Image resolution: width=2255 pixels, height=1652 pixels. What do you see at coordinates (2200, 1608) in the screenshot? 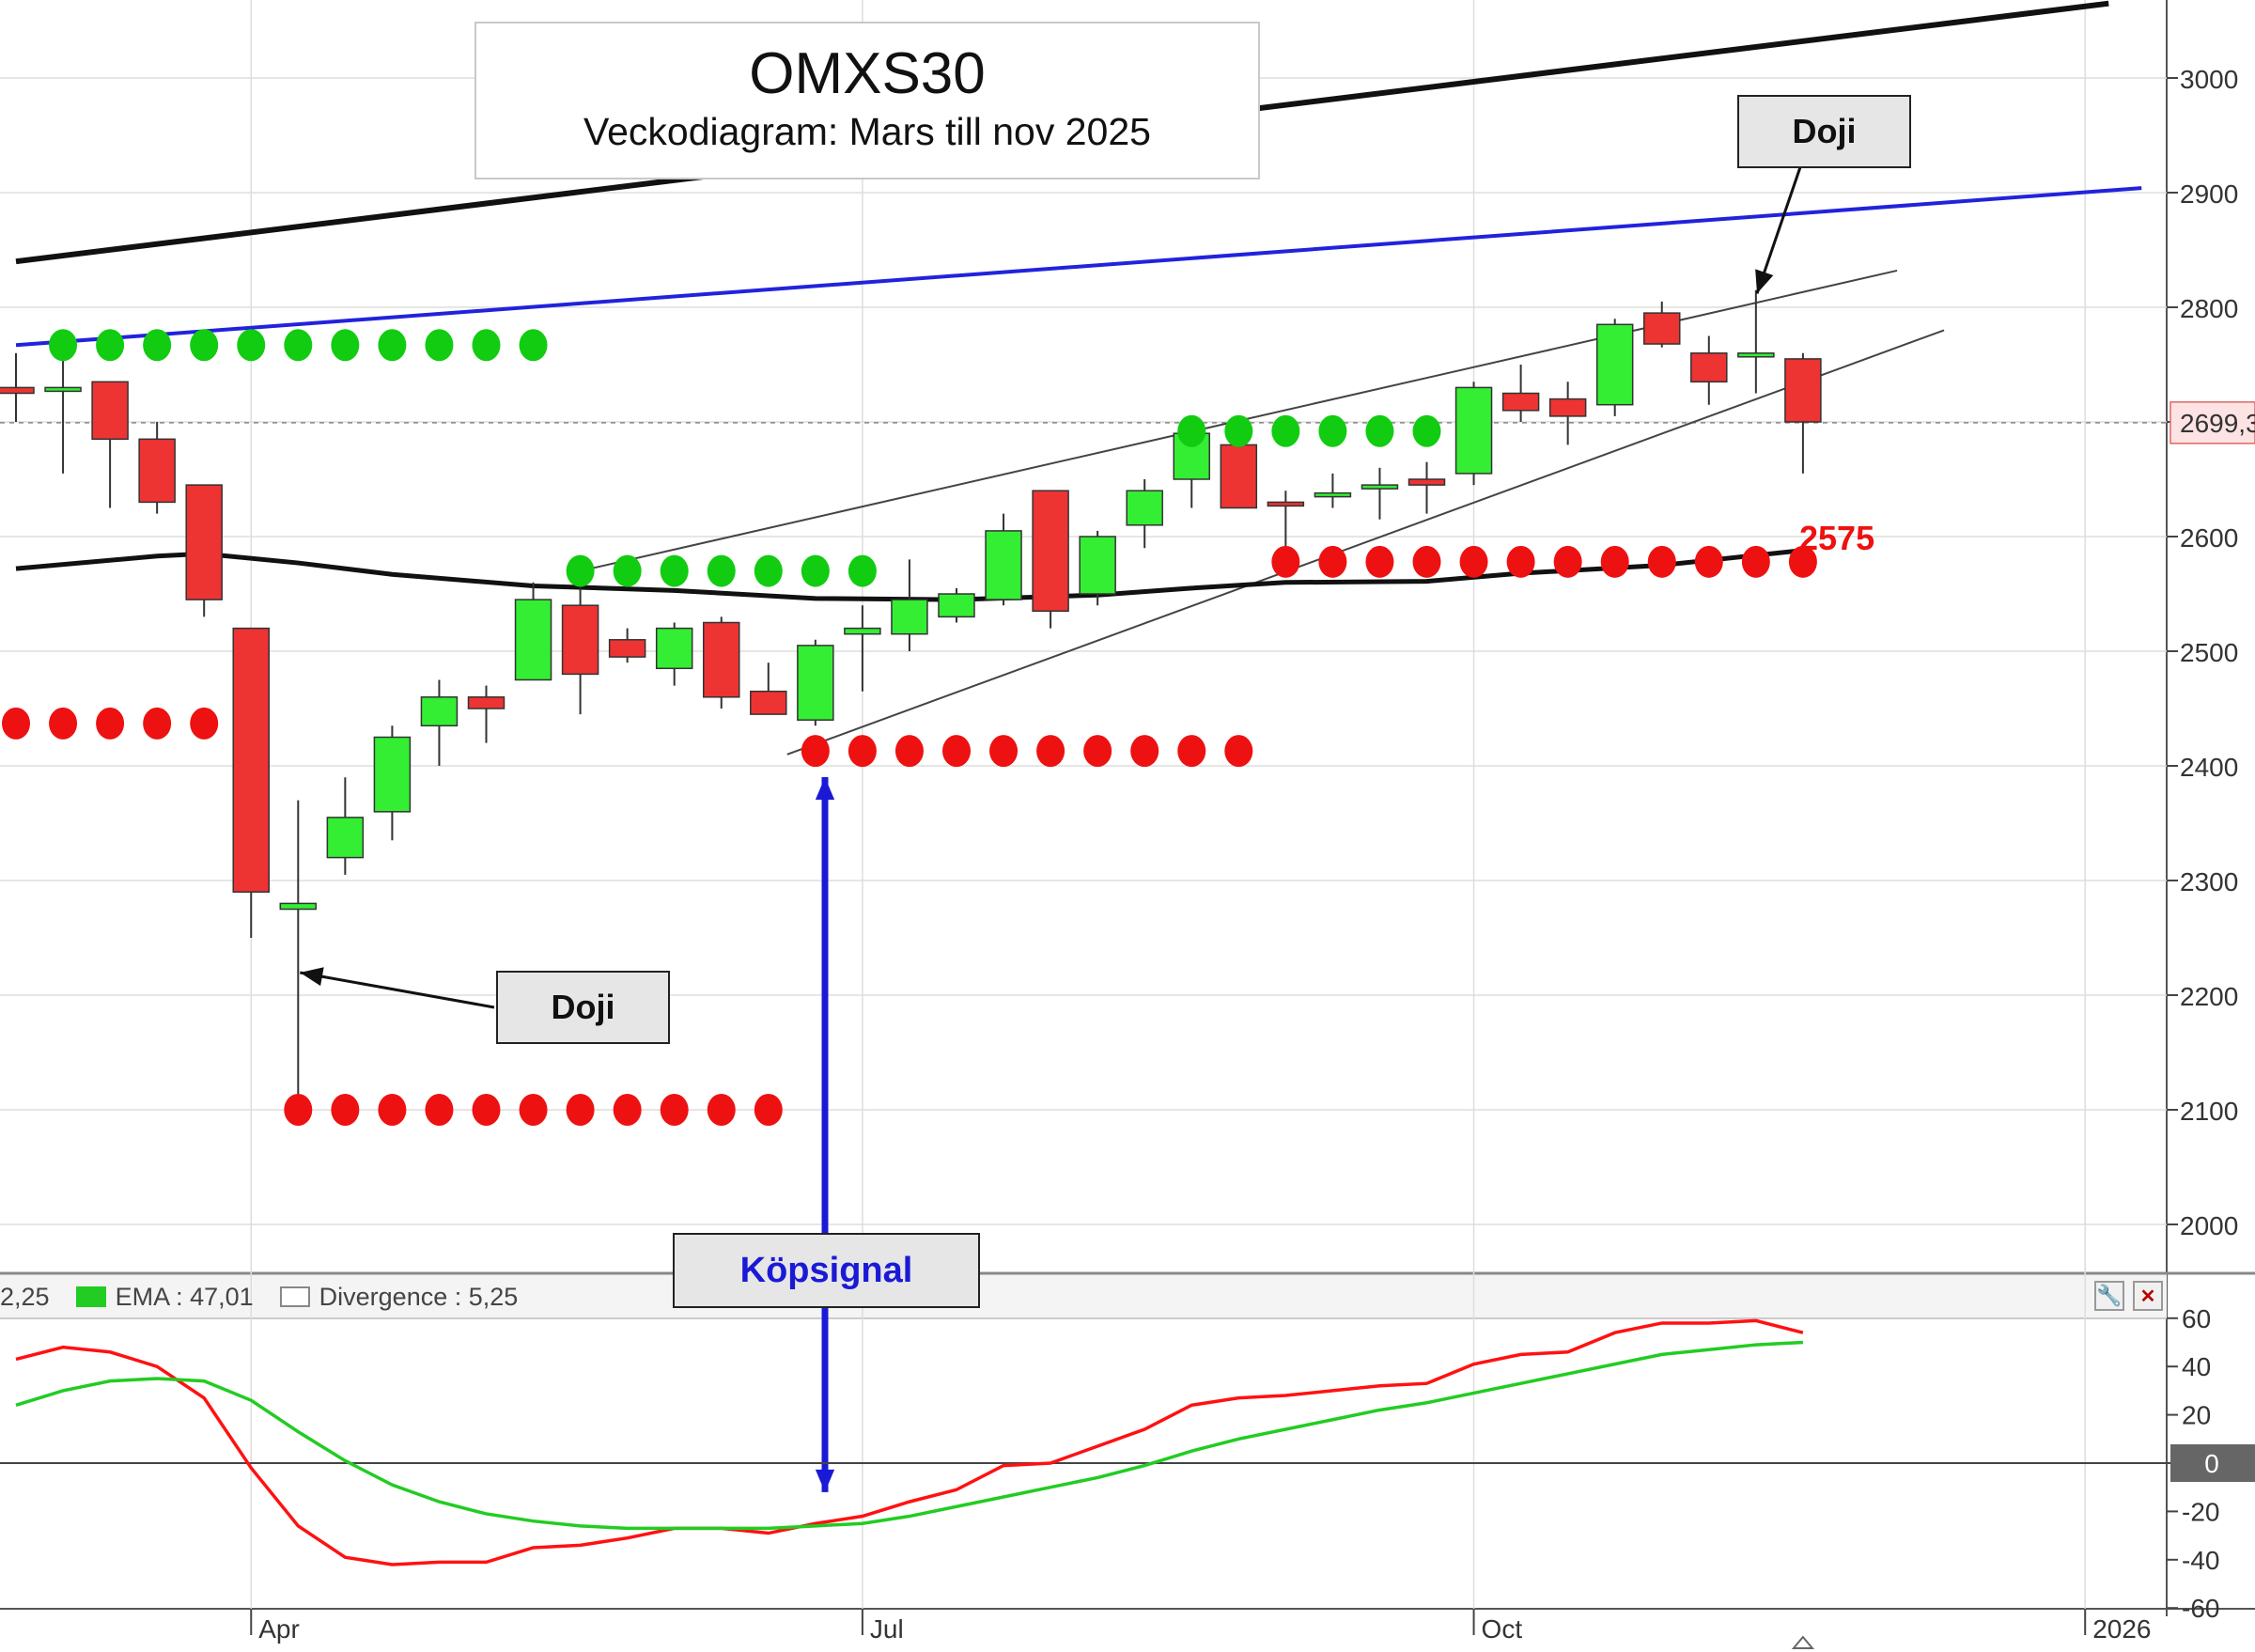
I see `ind-y-tick-label: -60` at bounding box center [2200, 1608].